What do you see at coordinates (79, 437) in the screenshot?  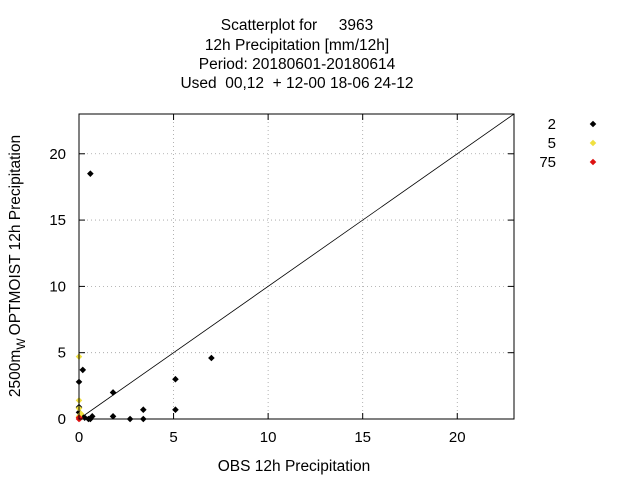 I see `x-tick-label-0: 0` at bounding box center [79, 437].